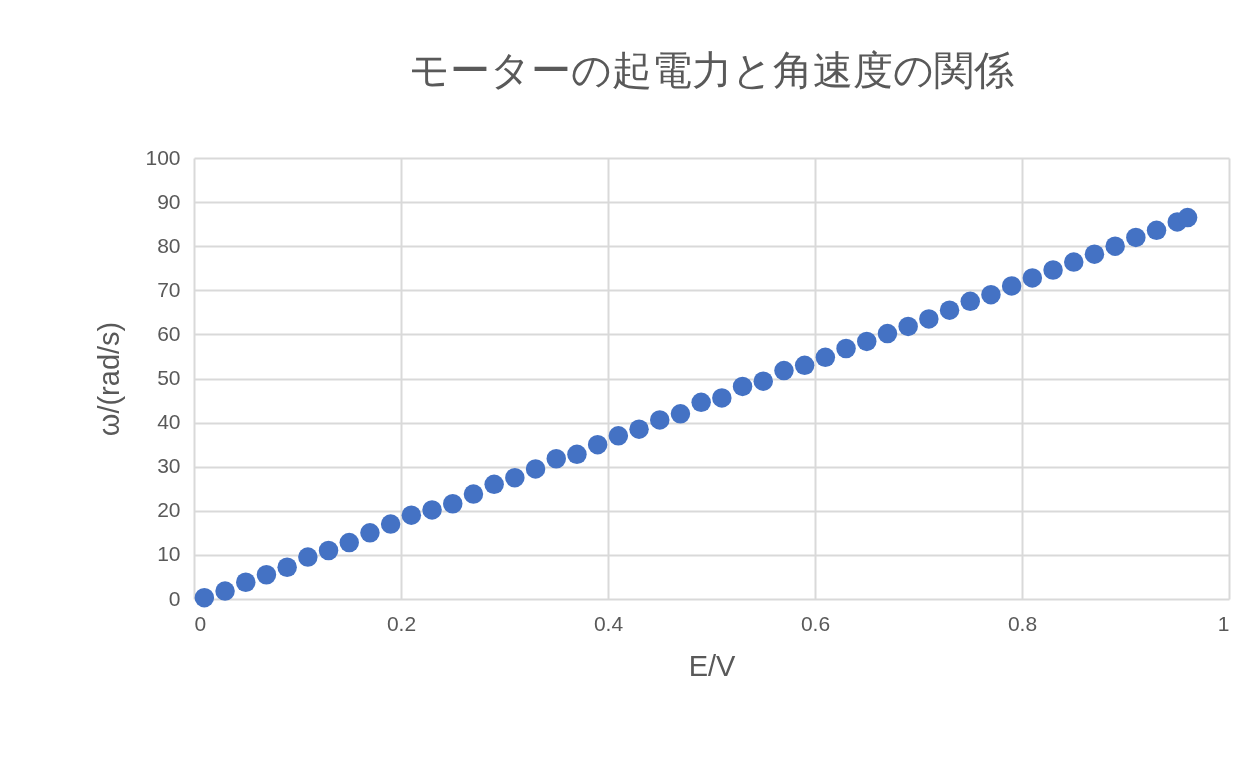 This screenshot has height=759, width=1258. What do you see at coordinates (712, 665) in the screenshot?
I see `x-axis-title: E/V` at bounding box center [712, 665].